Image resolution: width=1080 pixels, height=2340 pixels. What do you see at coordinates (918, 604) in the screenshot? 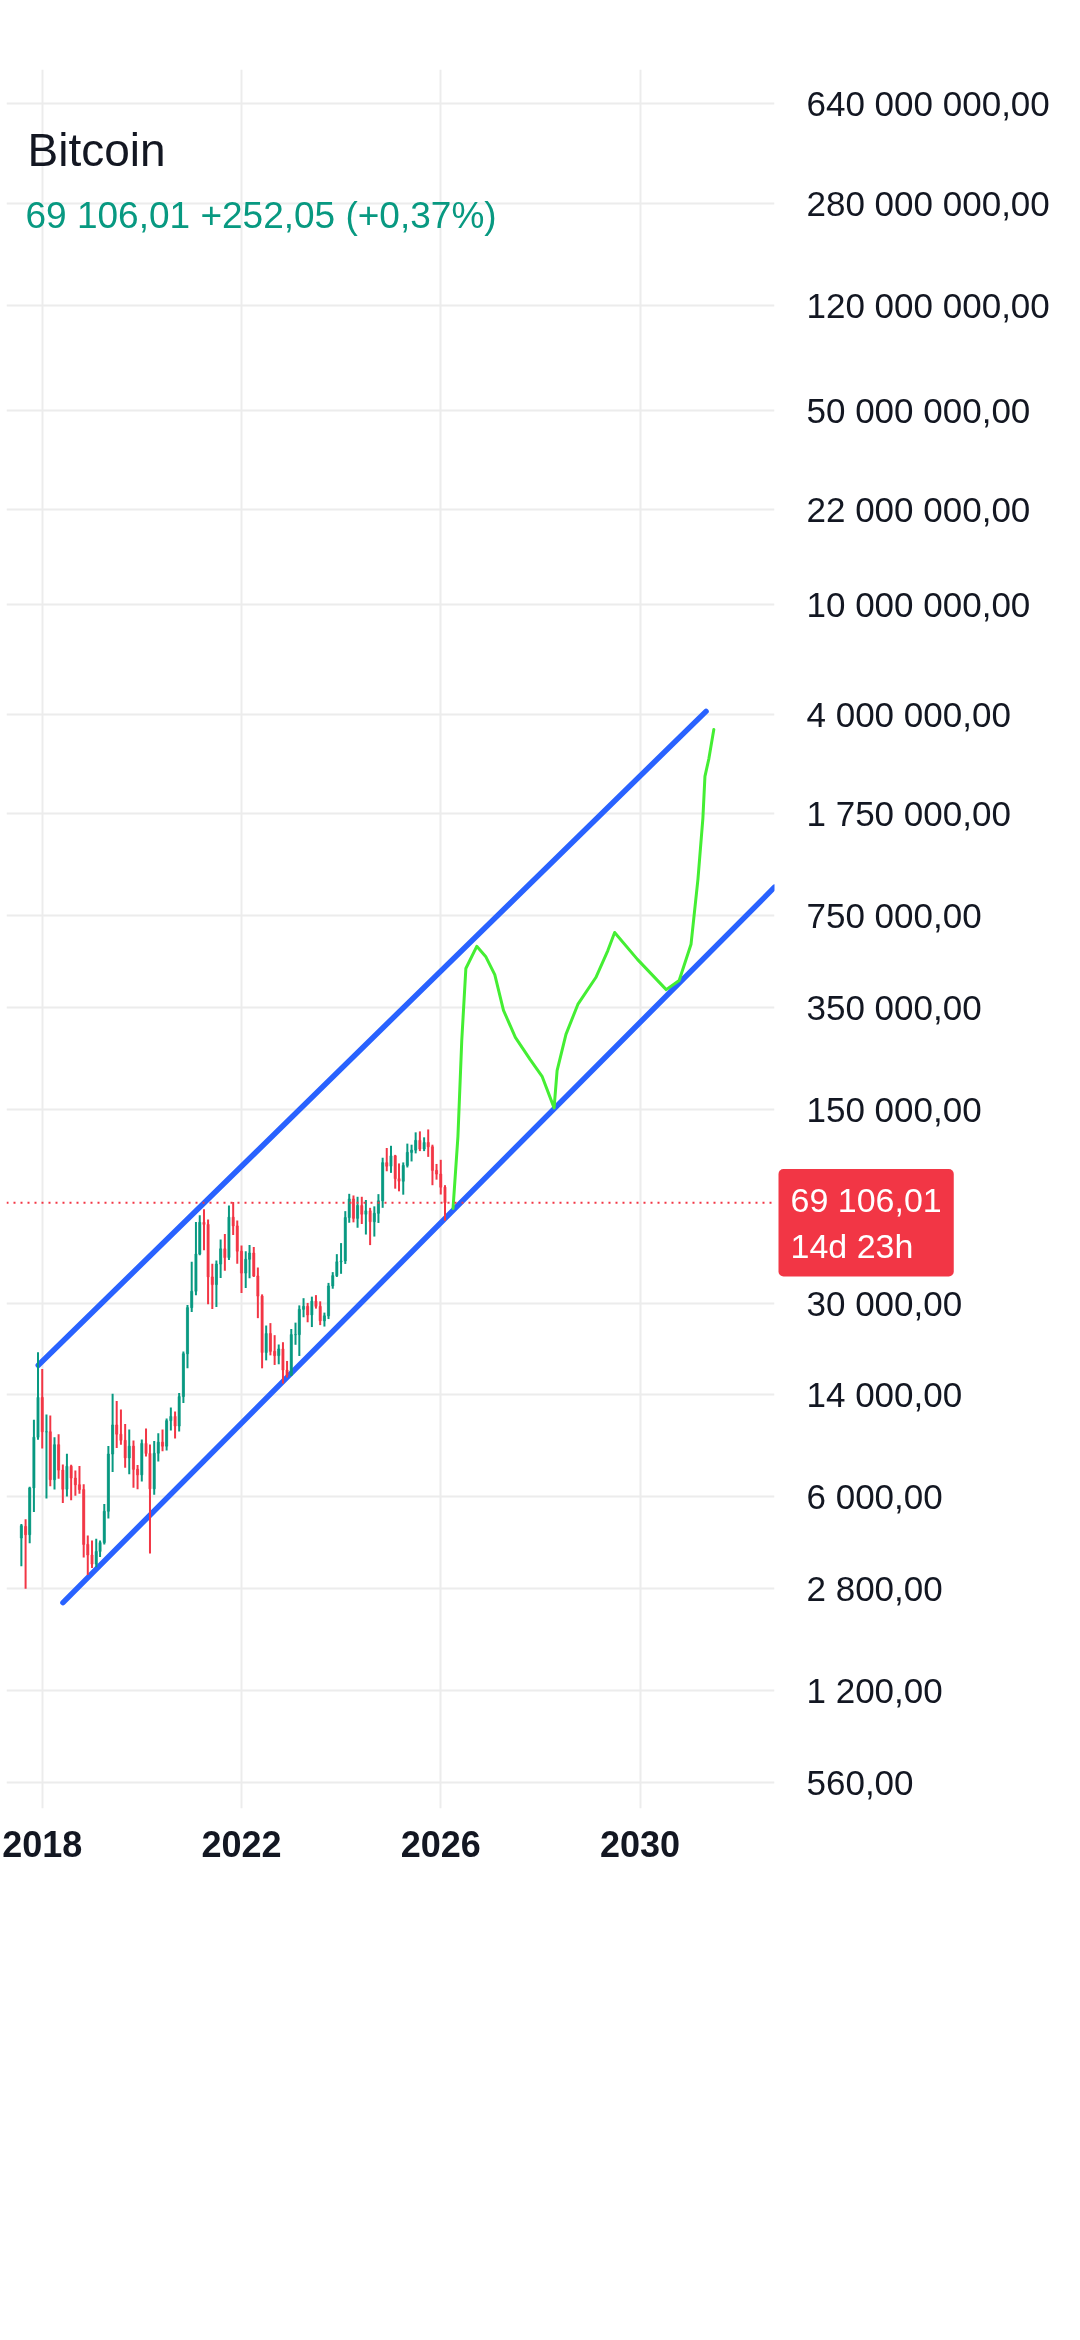
I see `y-tick-label: 10 000 000,00` at bounding box center [918, 604].